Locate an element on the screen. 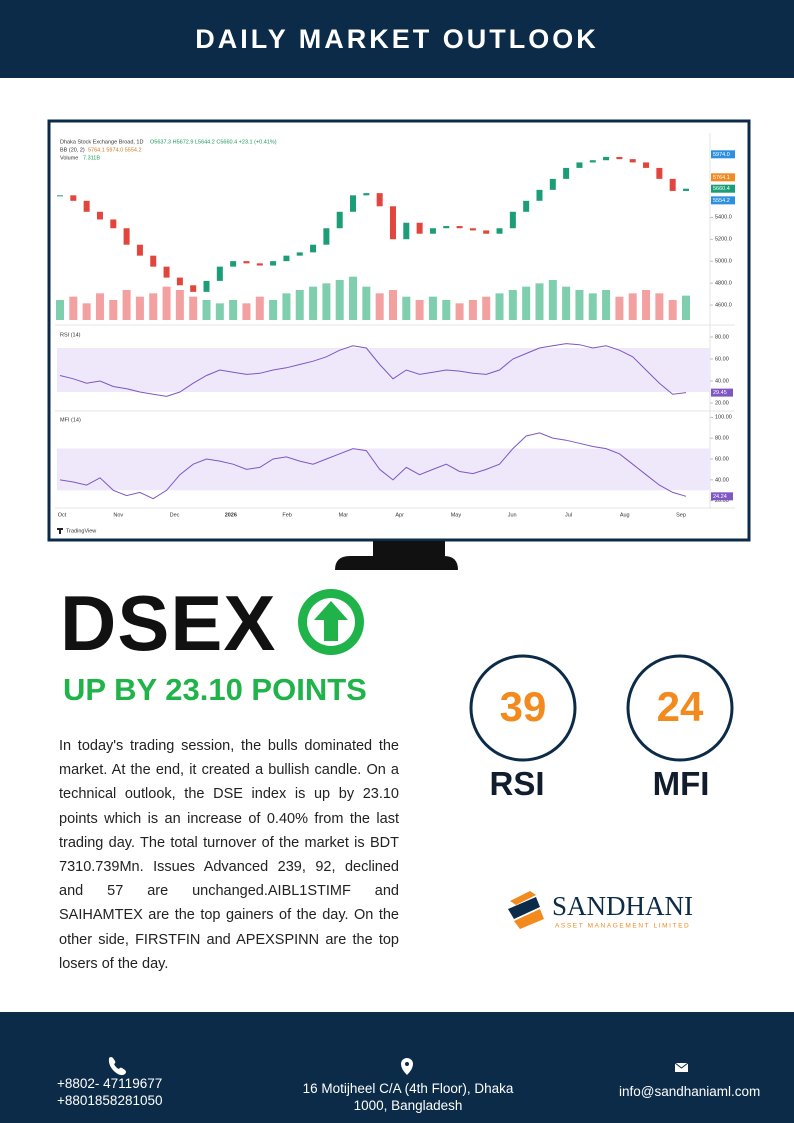 The height and width of the screenshot is (1123, 794). monitor-base is located at coordinates (396, 563).